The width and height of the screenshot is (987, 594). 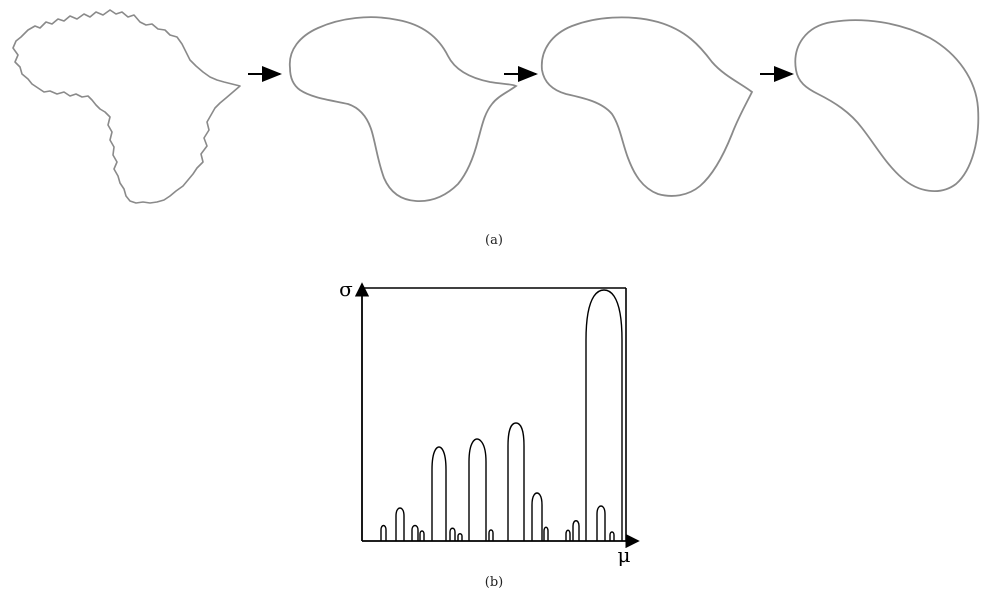 What do you see at coordinates (494, 240) in the screenshot?
I see `panel-a-caption: (a)` at bounding box center [494, 240].